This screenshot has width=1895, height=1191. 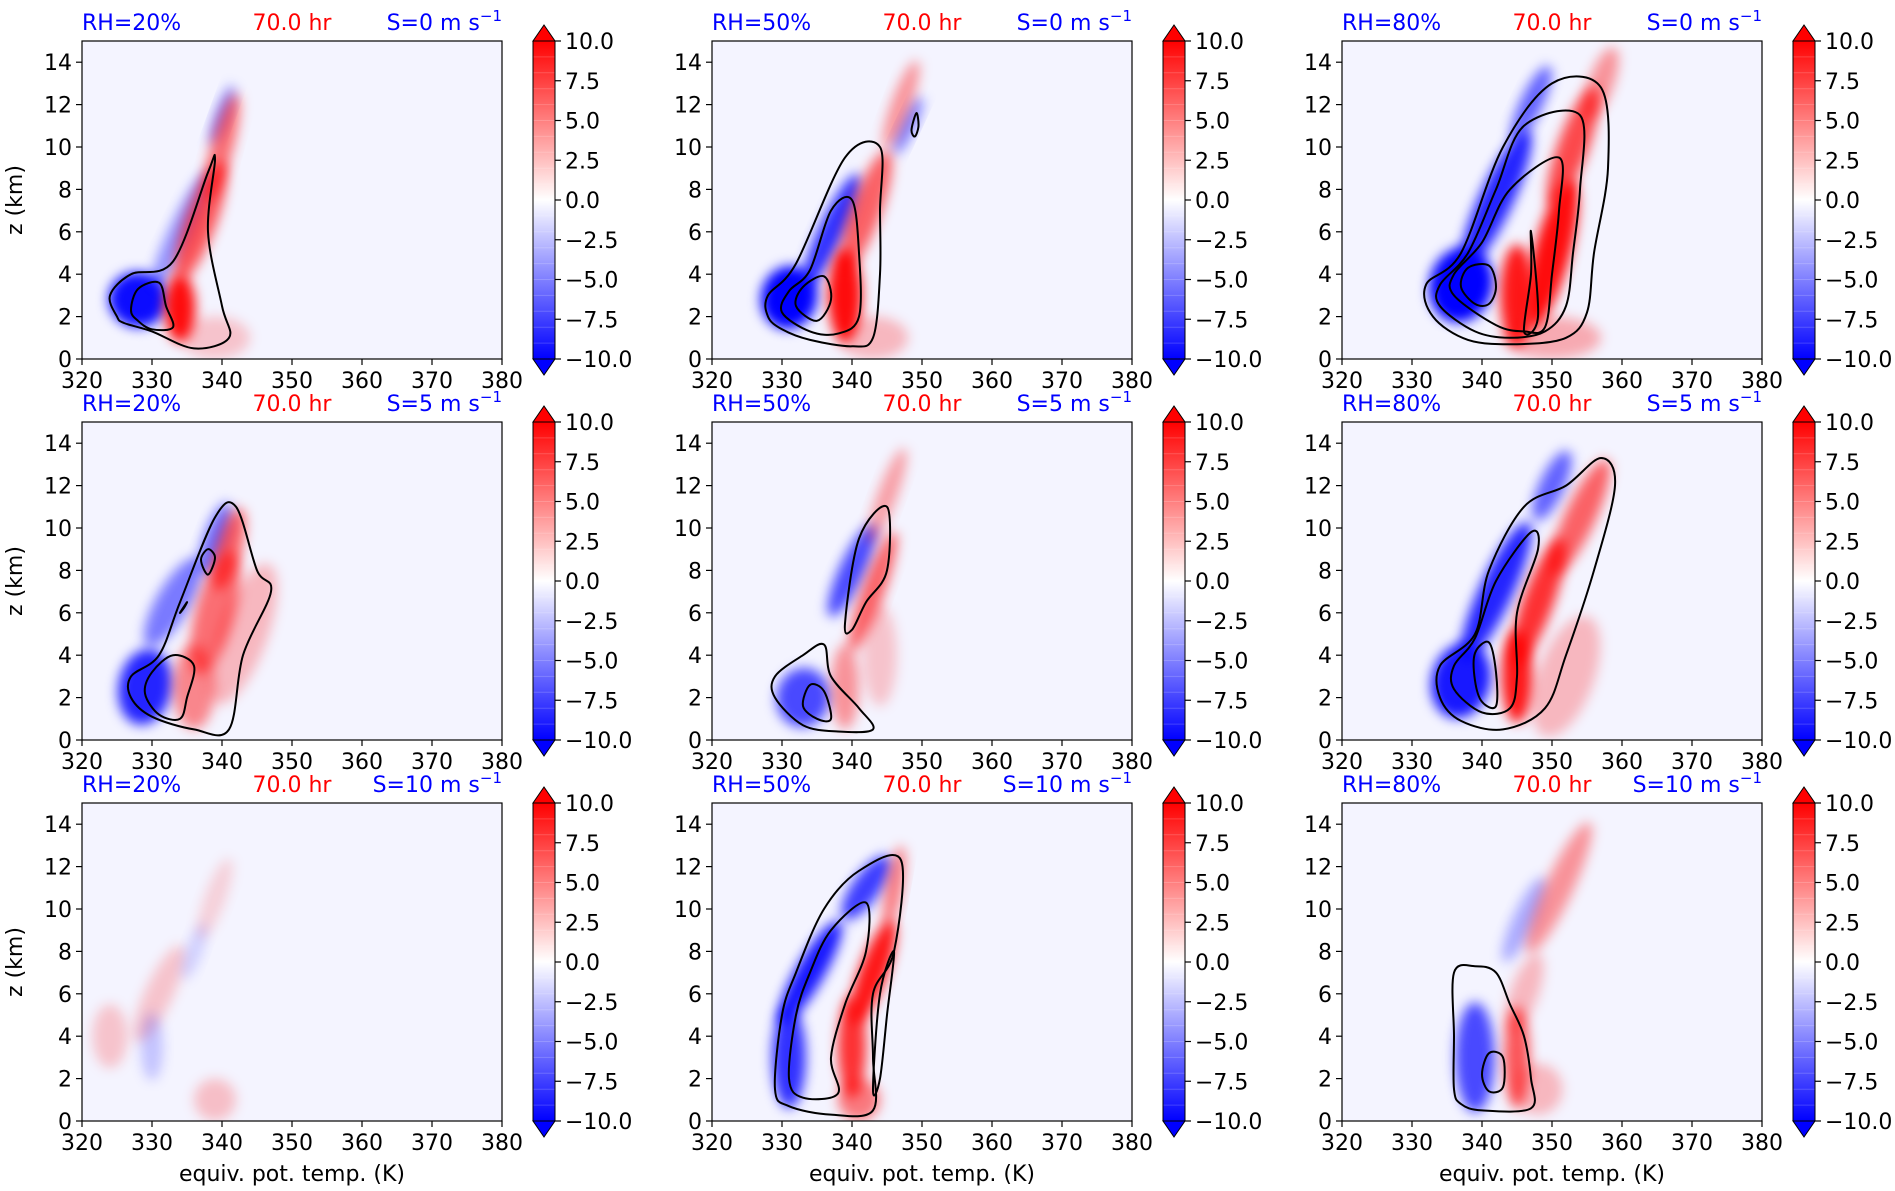 I want to click on y-tick-label: 12, so click(x=688, y=106).